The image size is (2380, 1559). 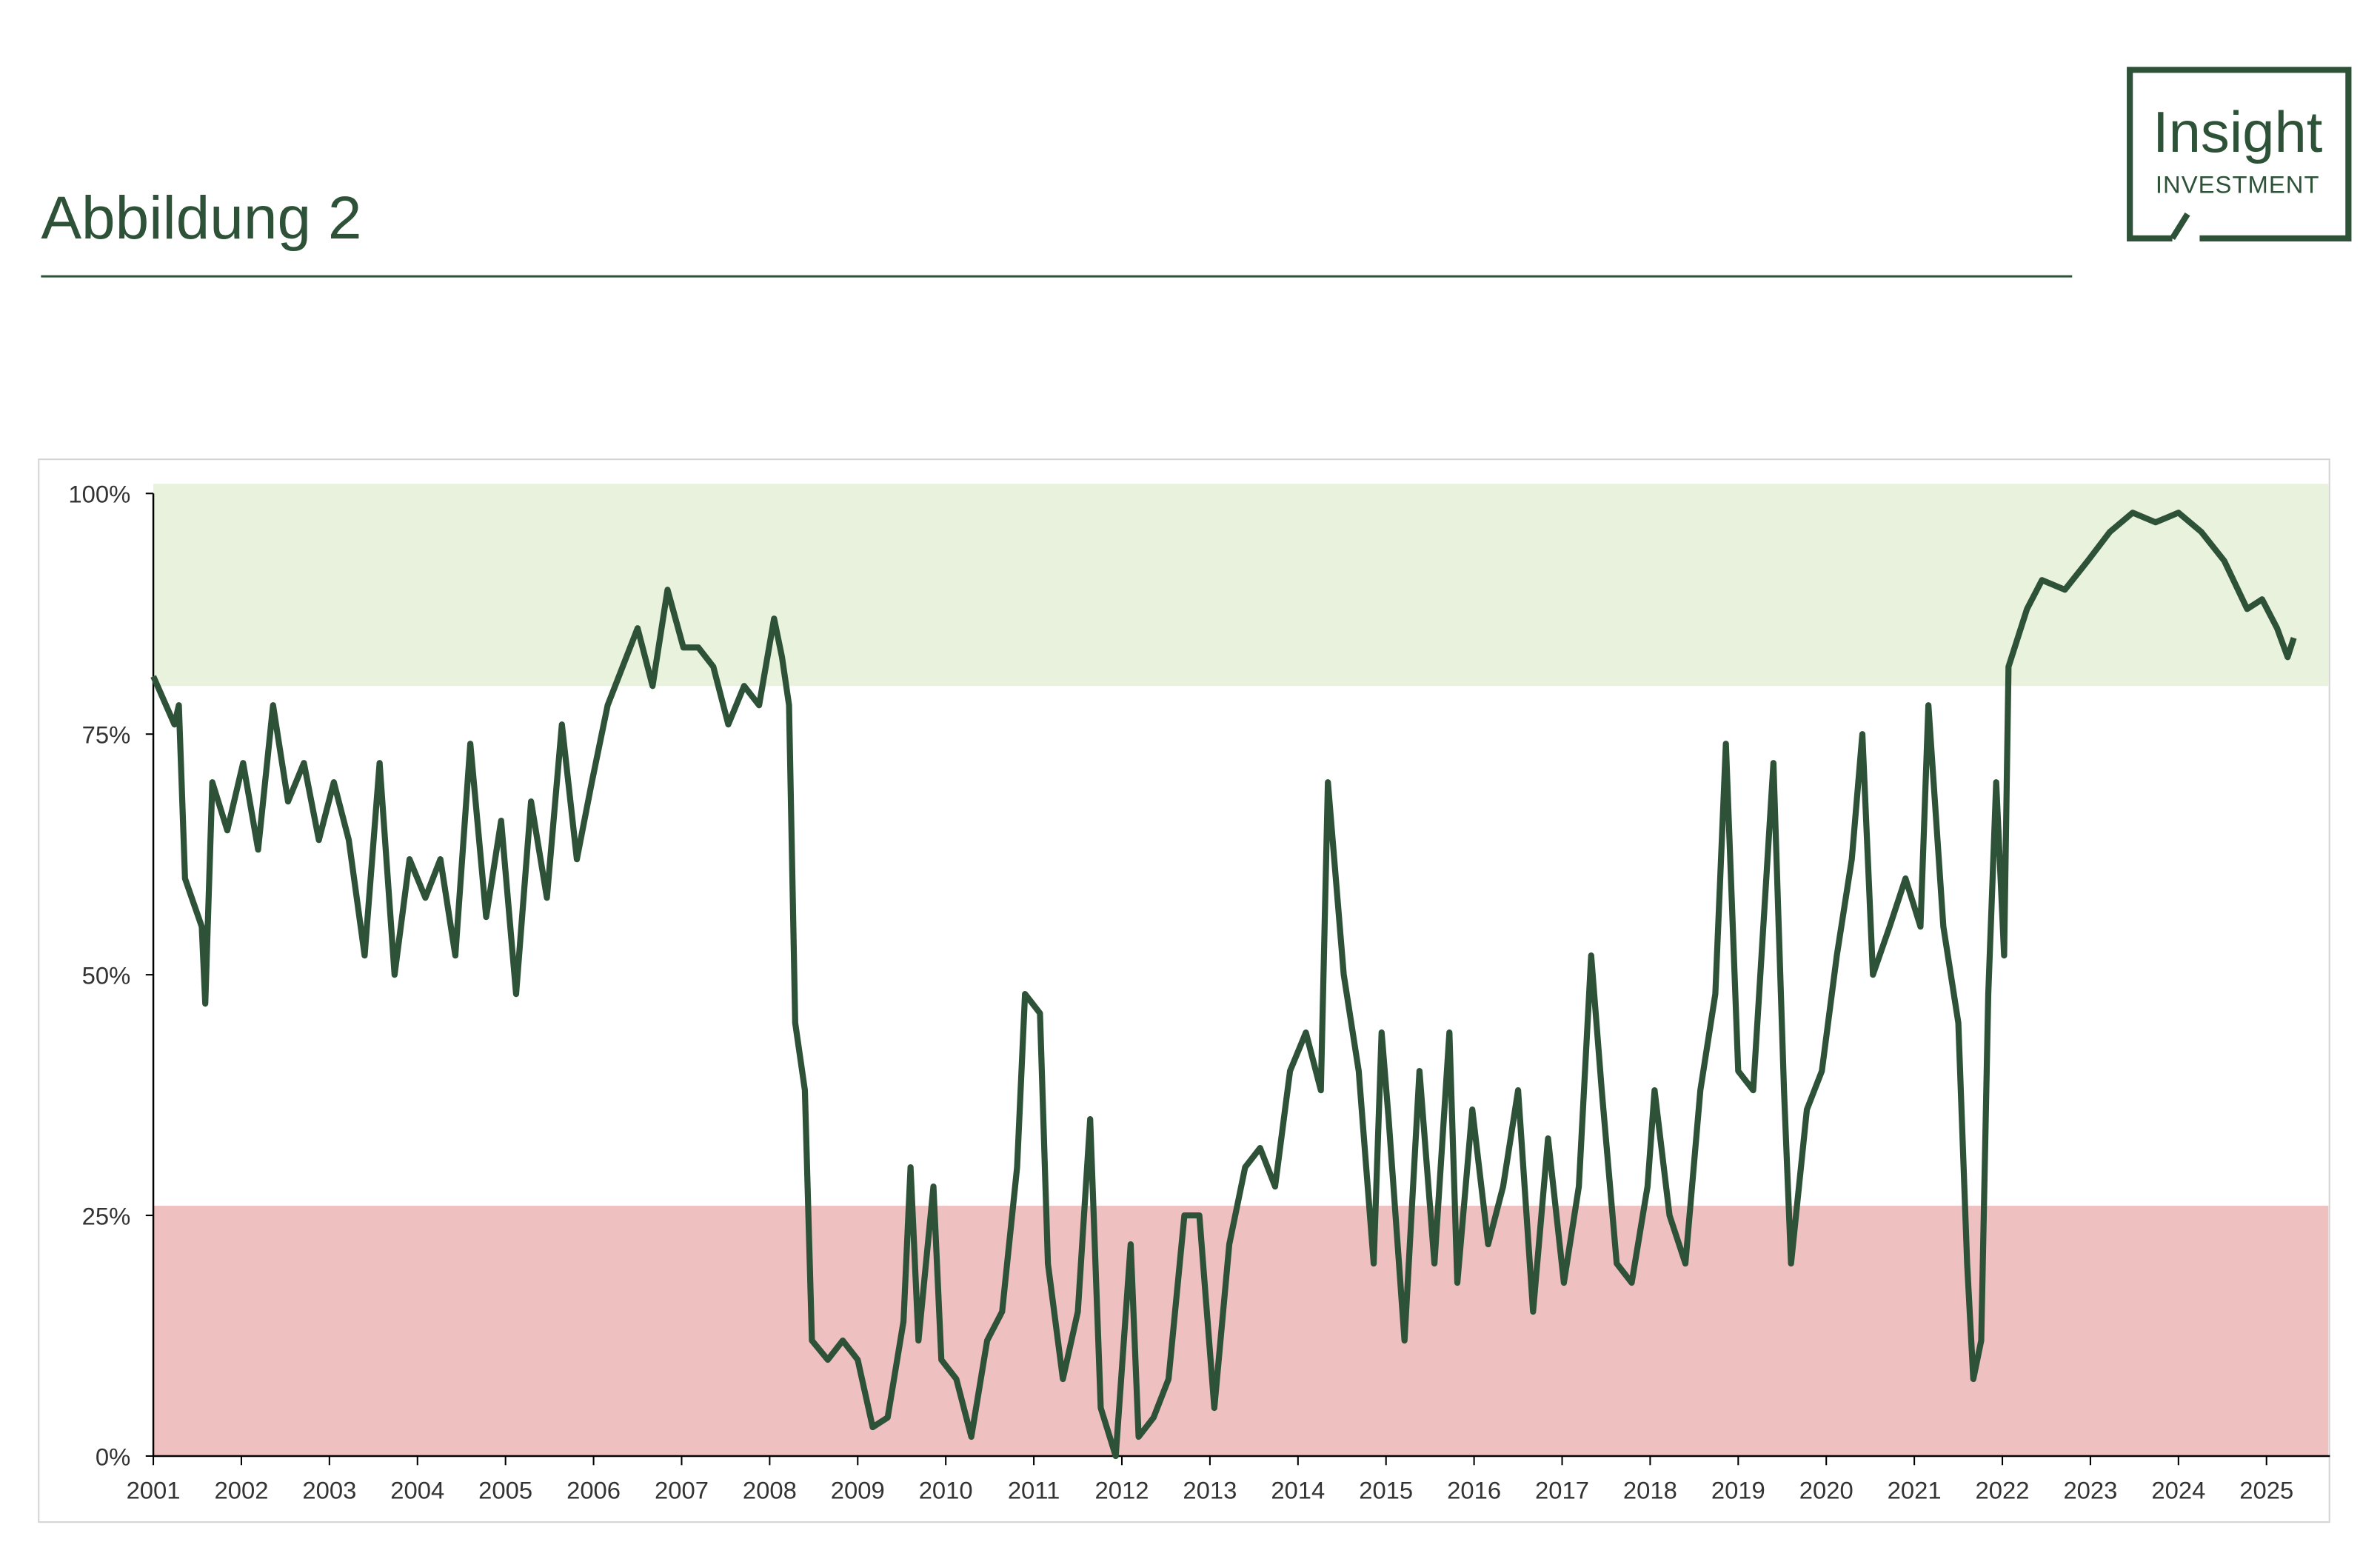 What do you see at coordinates (2003, 1489) in the screenshot?
I see `x-tick-label: 2022` at bounding box center [2003, 1489].